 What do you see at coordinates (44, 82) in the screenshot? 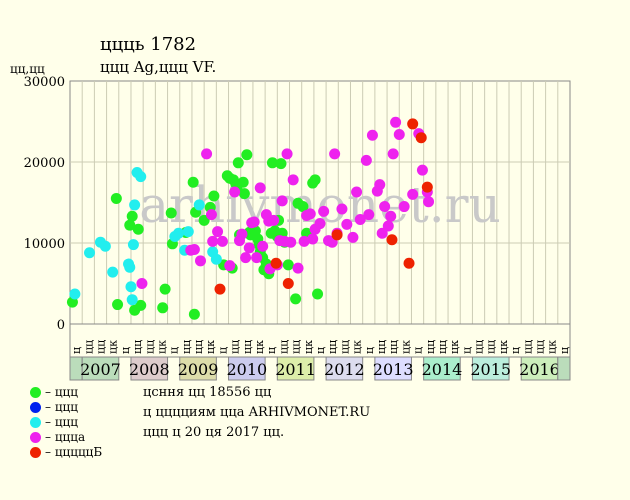
I see `y-tick-label: 30000` at bounding box center [44, 82].